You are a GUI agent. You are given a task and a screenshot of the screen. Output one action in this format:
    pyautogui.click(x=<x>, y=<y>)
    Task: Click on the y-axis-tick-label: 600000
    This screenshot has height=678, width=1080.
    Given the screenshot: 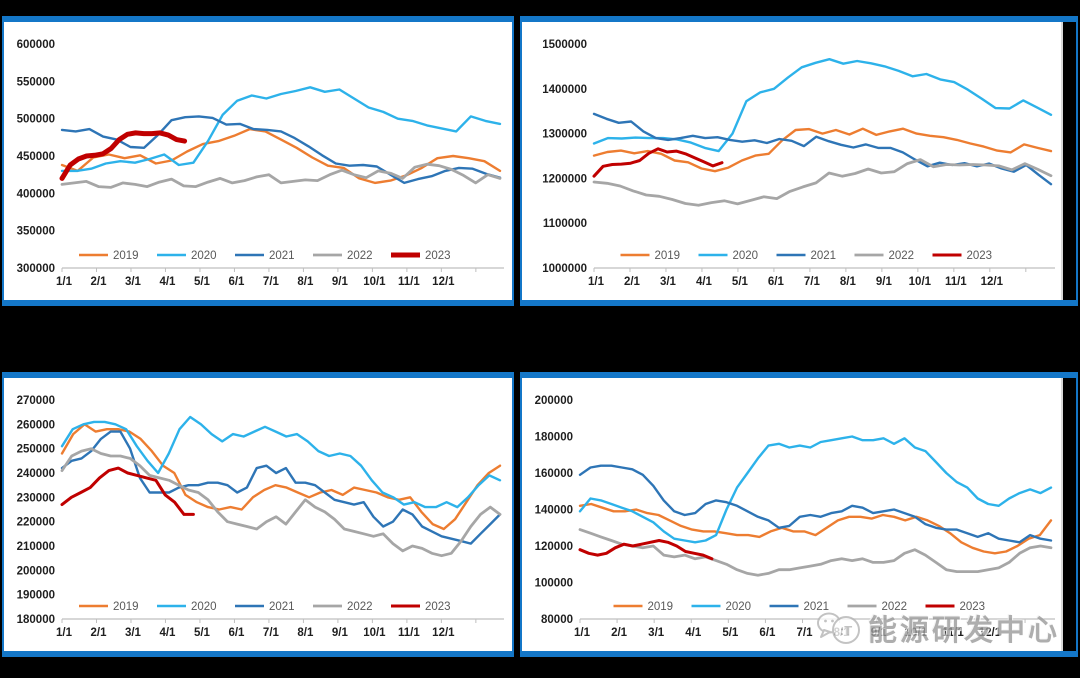 What is the action you would take?
    pyautogui.click(x=36, y=45)
    